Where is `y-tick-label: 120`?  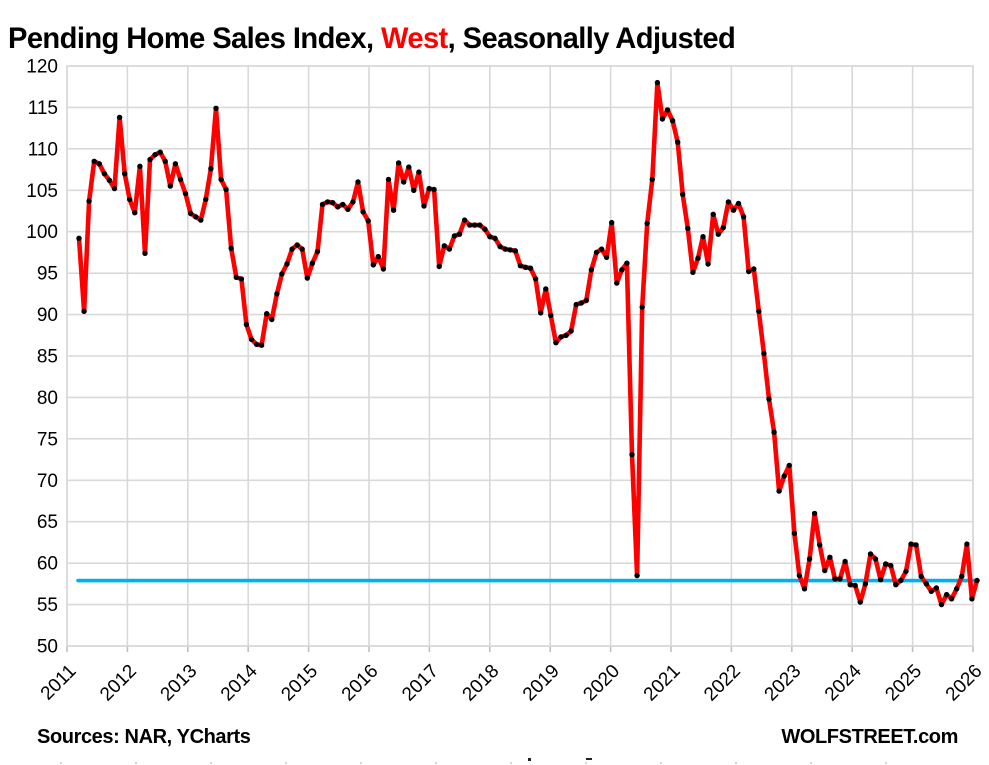
y-tick-label: 120 is located at coordinates (42, 67).